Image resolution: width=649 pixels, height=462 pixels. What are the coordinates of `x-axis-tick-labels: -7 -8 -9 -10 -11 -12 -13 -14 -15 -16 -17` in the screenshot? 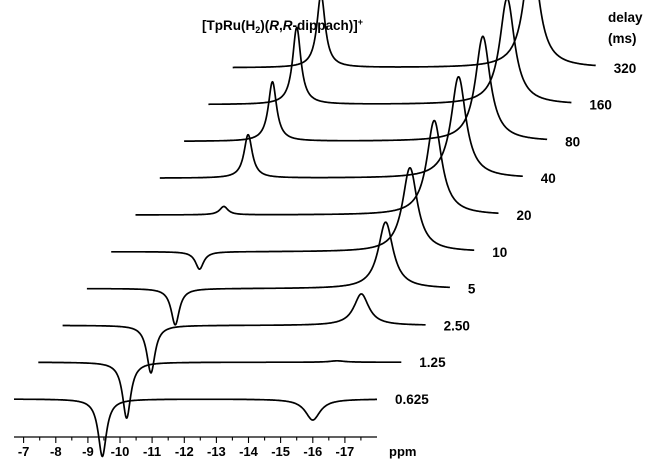 It's located at (186, 451).